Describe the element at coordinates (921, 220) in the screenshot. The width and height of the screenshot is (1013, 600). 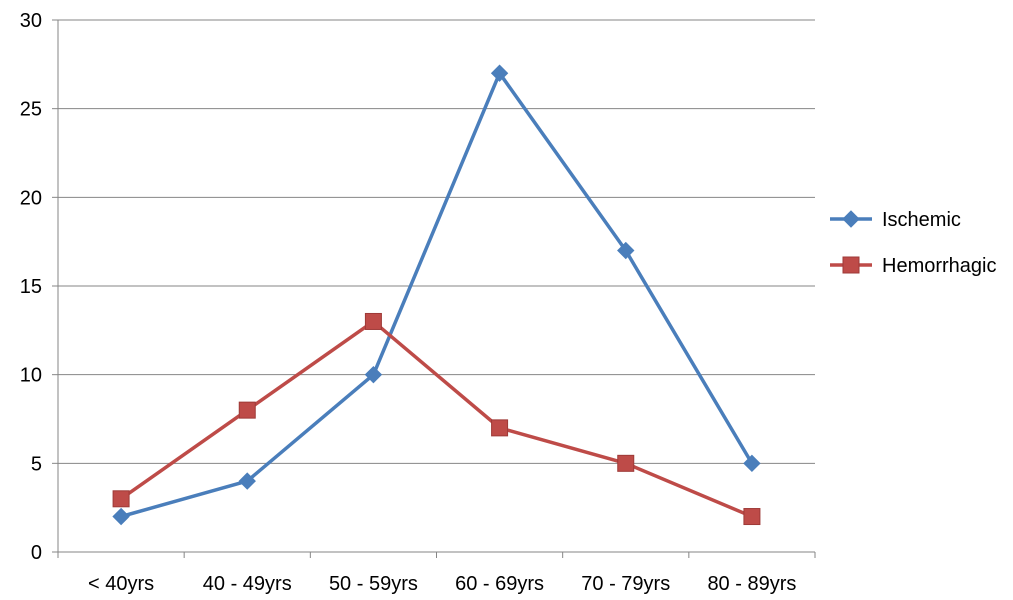
I see `legend-label: Ischemic` at that location.